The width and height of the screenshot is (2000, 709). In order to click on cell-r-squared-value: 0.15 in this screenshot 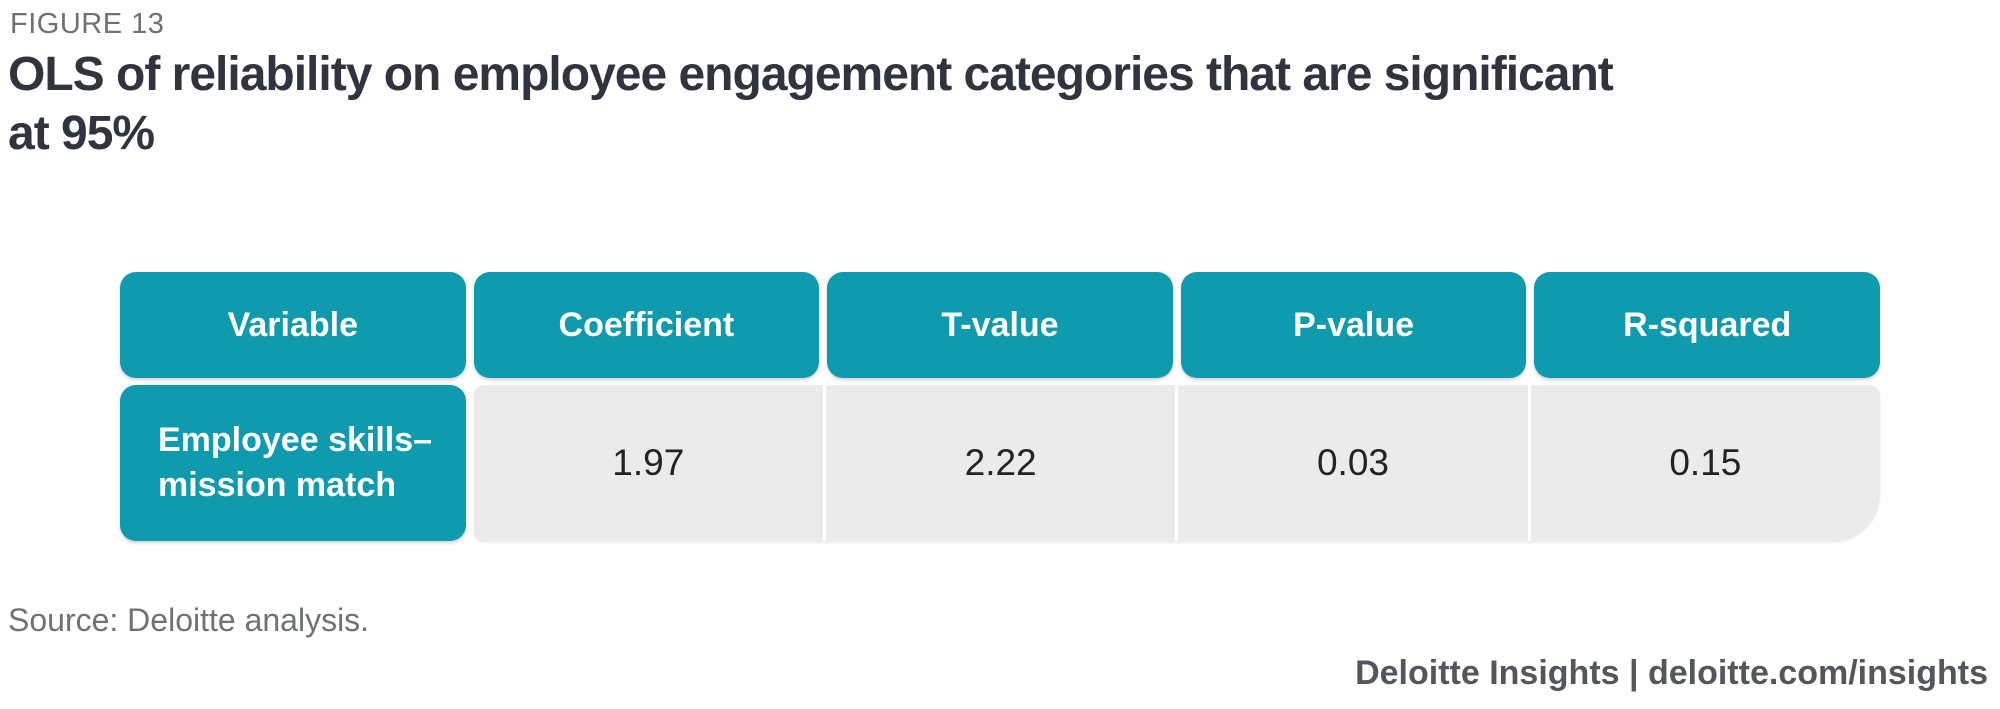, I will do `click(1703, 463)`.